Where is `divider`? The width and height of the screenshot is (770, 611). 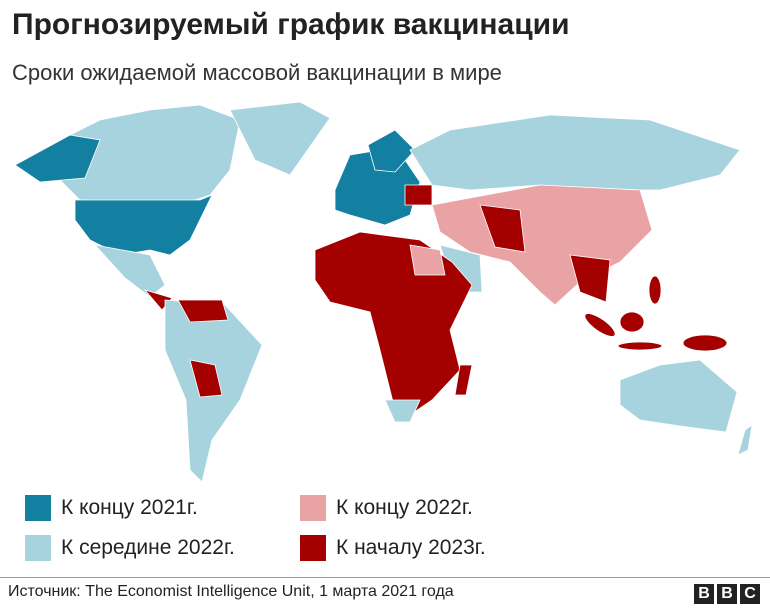
divider is located at coordinates (385, 577).